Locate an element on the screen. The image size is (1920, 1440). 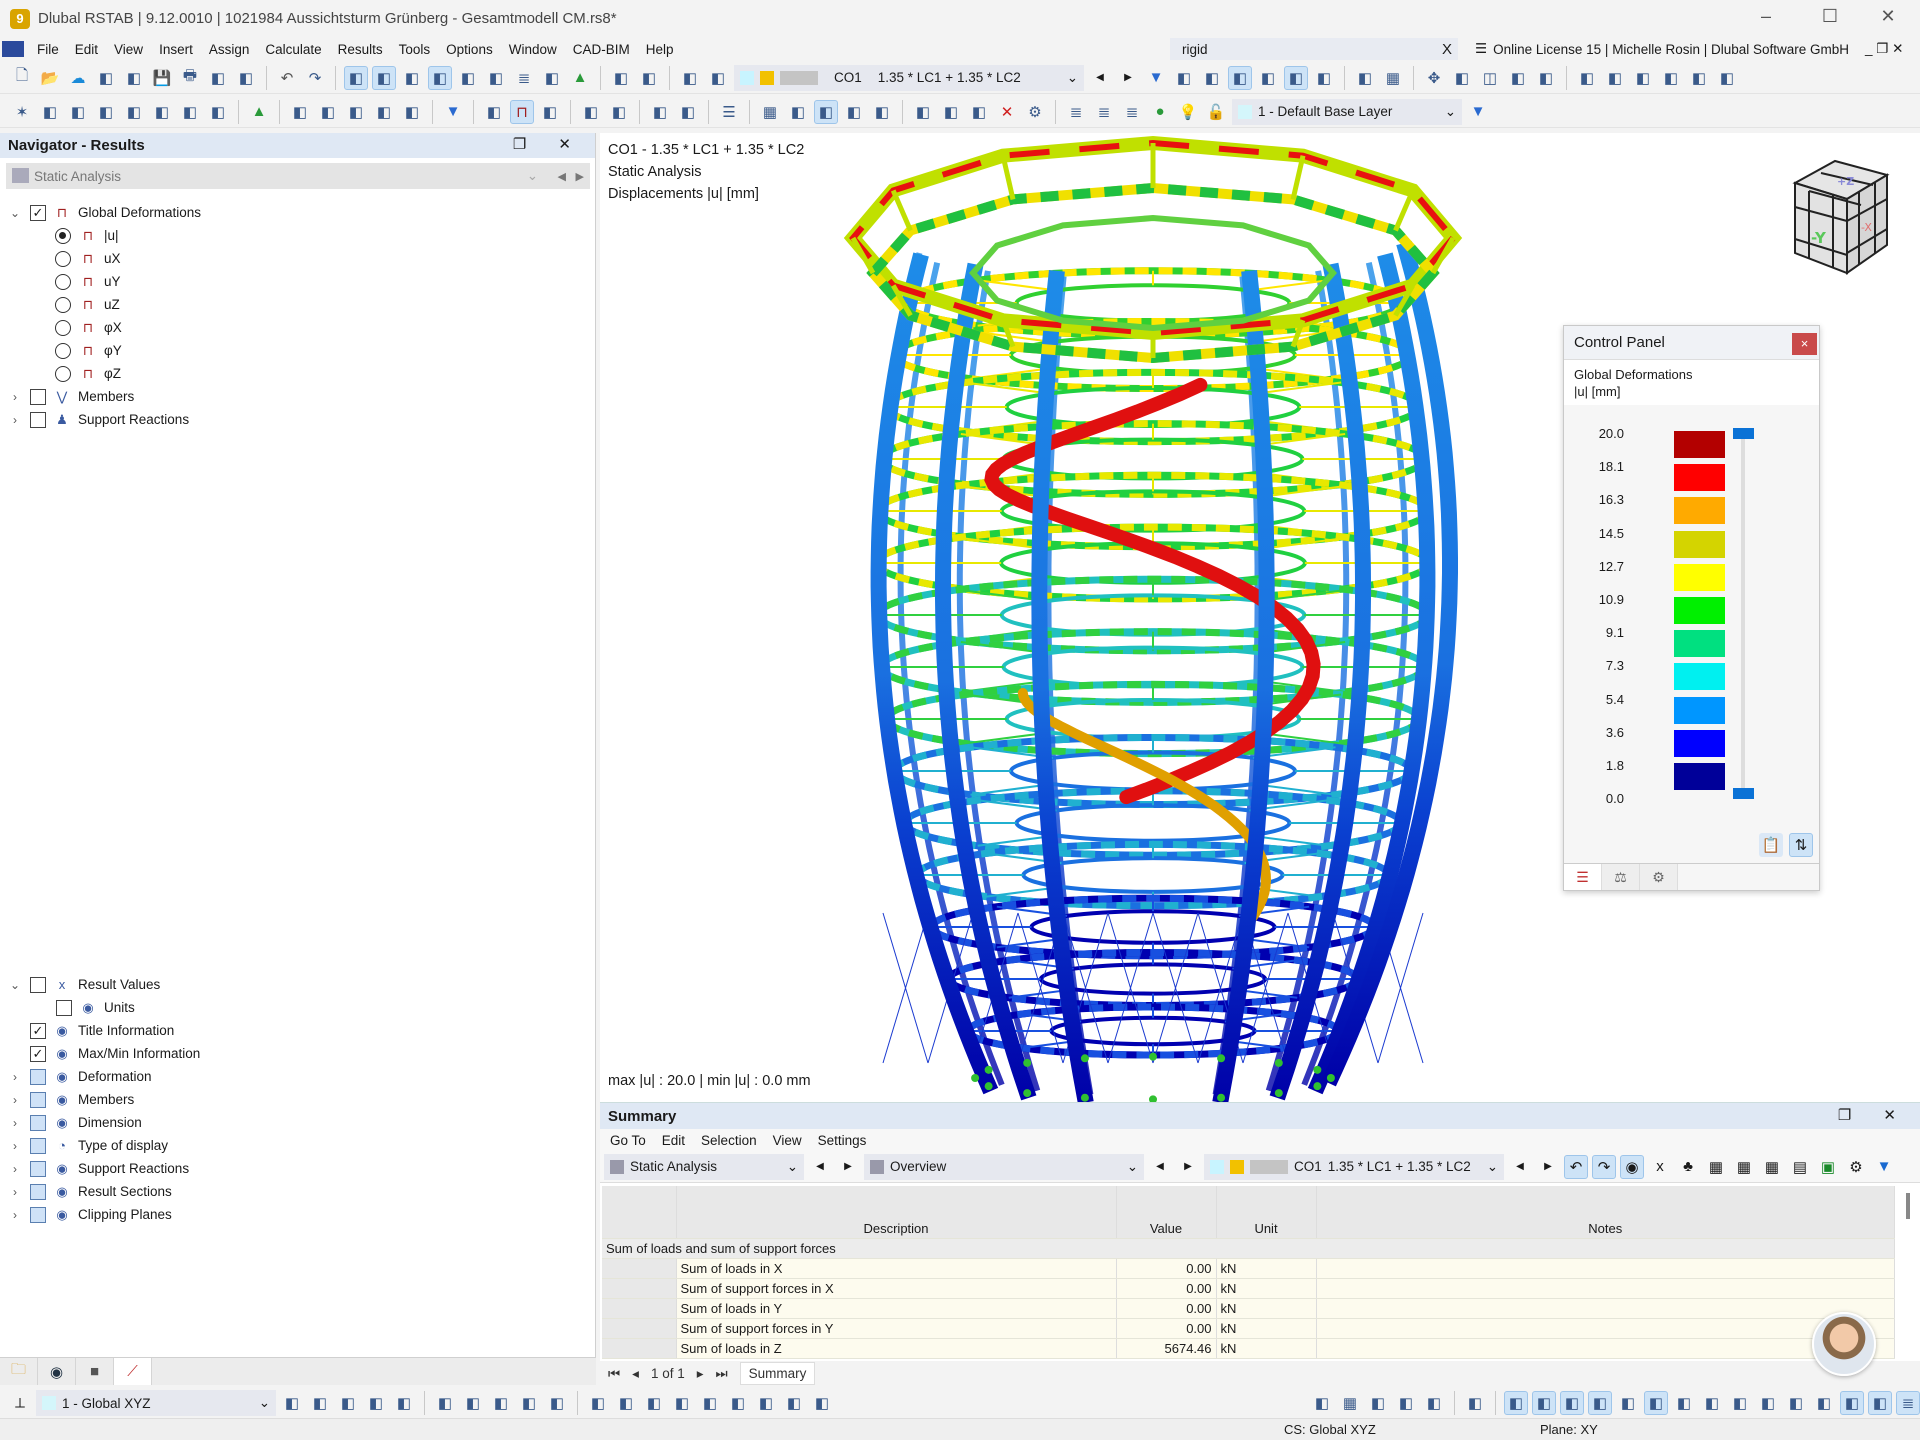
layer-dropdown: 1 - Default Base Layer ⌄ is located at coordinates (1347, 111).